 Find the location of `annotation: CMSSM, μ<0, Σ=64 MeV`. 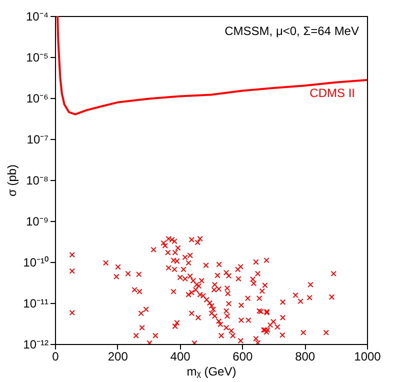

annotation: CMSSM, μ<0, Σ=64 MeV is located at coordinates (291, 31).